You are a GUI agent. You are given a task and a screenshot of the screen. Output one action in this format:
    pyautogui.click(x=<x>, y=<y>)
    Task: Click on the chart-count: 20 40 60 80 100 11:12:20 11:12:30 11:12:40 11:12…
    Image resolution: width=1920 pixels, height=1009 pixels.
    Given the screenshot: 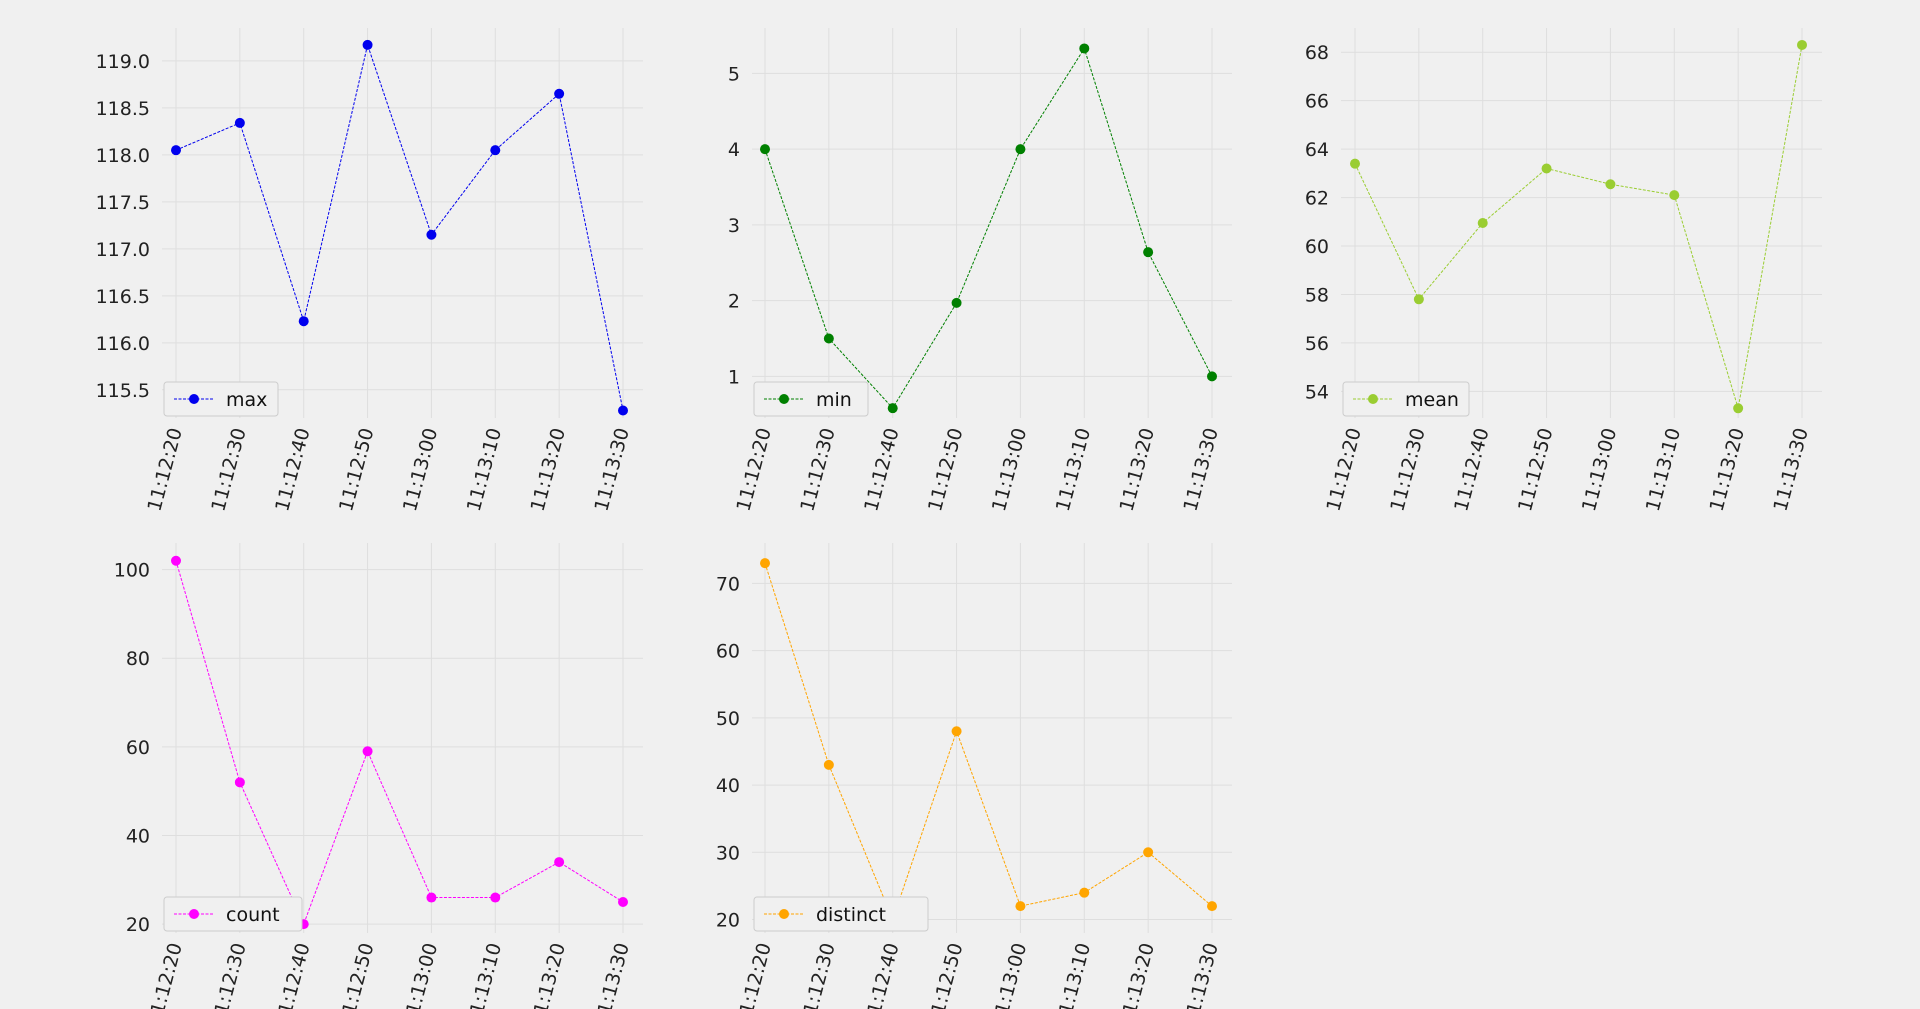 What is the action you would take?
    pyautogui.click(x=378, y=776)
    